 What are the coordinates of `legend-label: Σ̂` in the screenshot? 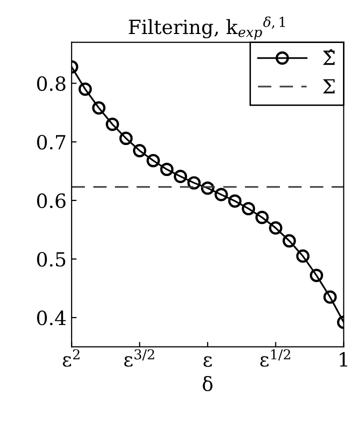 It's located at (328, 57).